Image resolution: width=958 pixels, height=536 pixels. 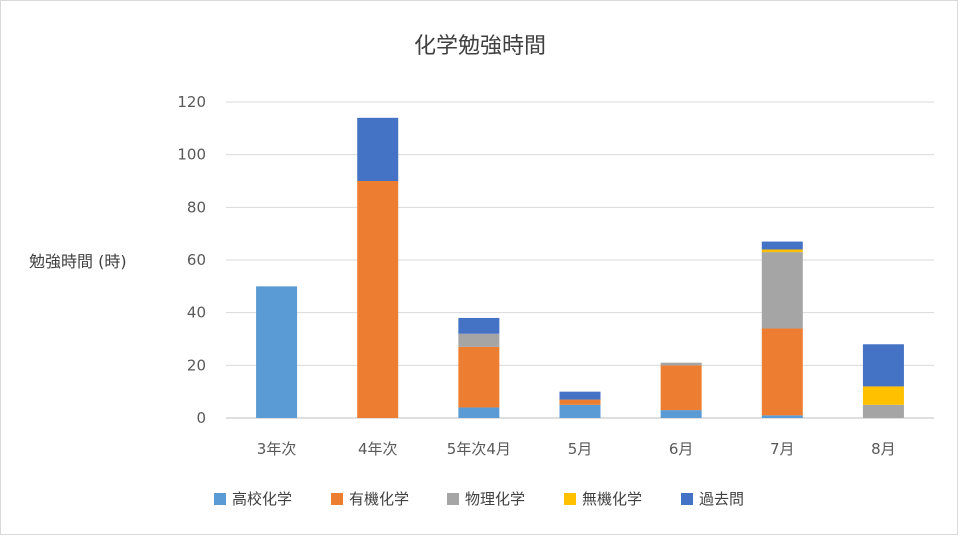 I want to click on legend-label: 有機化学, so click(x=379, y=499).